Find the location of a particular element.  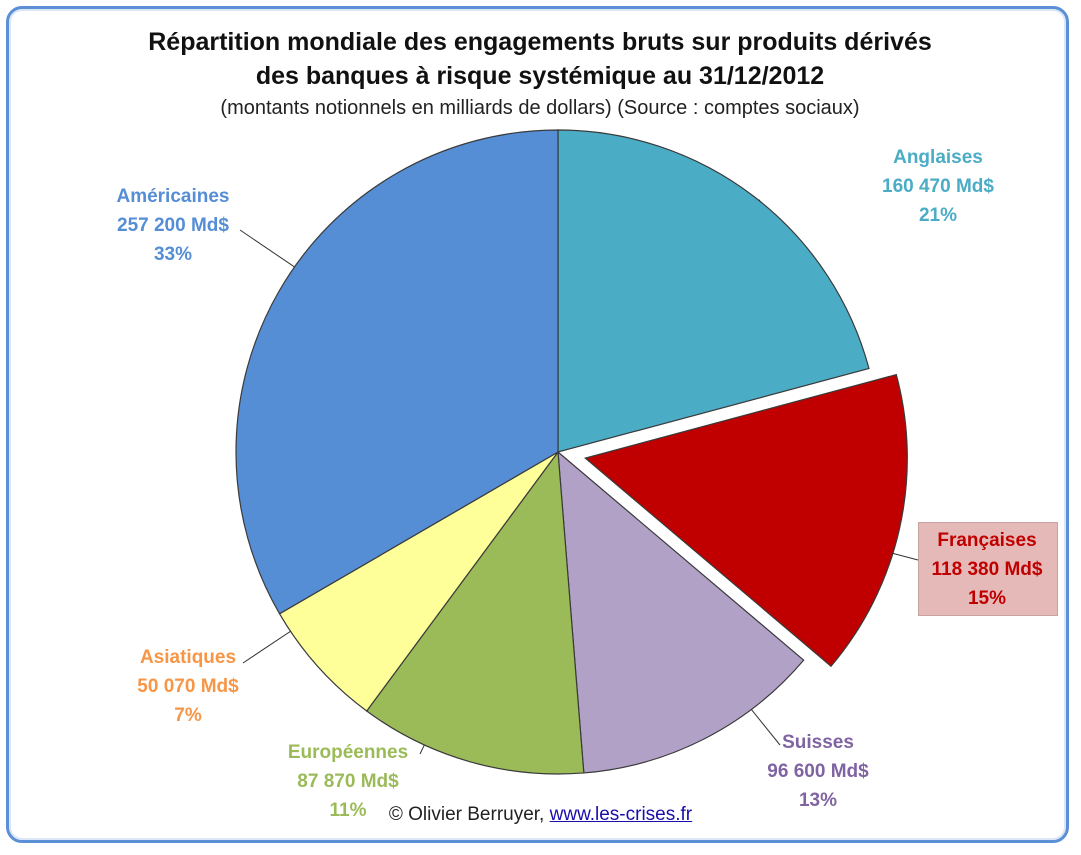

pie-slice-asiatiques is located at coordinates (418, 581).